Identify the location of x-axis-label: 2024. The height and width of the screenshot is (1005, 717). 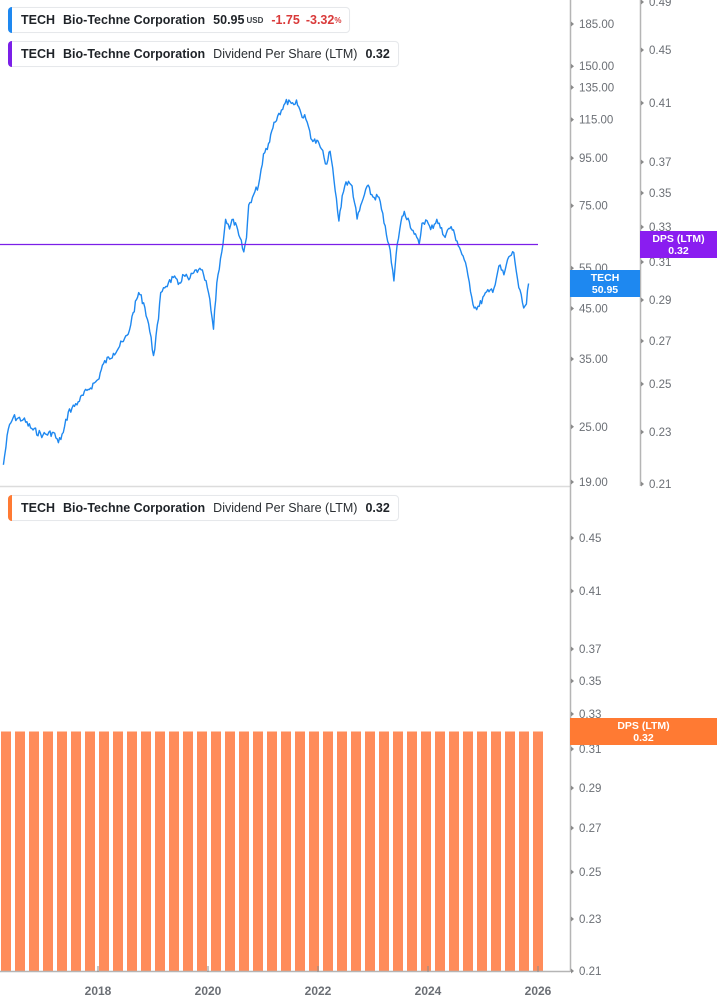
(428, 991).